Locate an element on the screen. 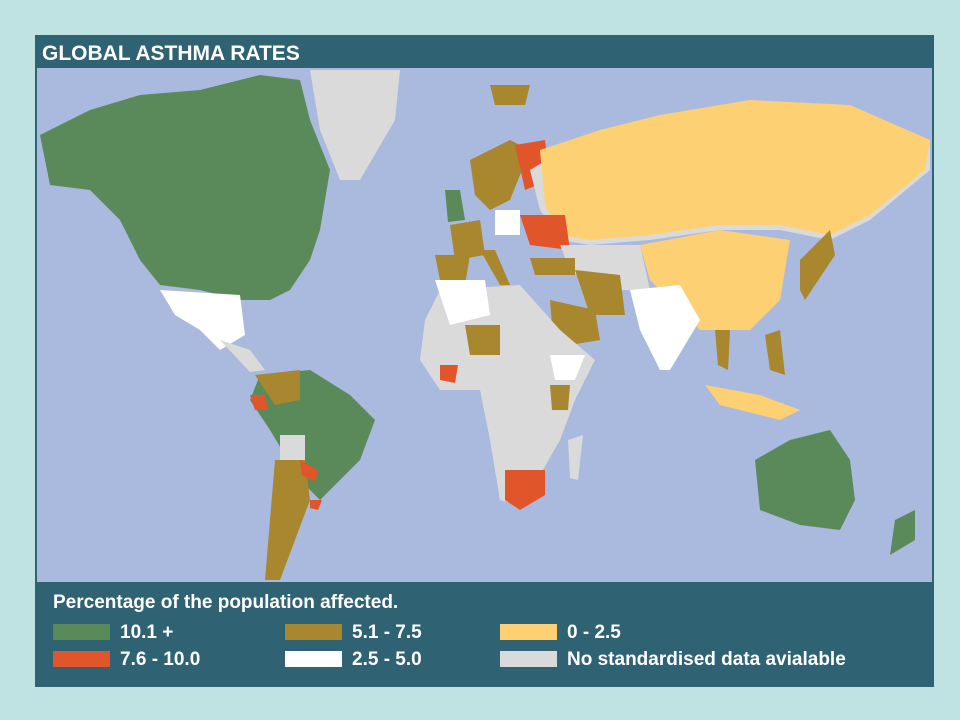  legend-title: Percentage of the population affected. is located at coordinates (225, 602).